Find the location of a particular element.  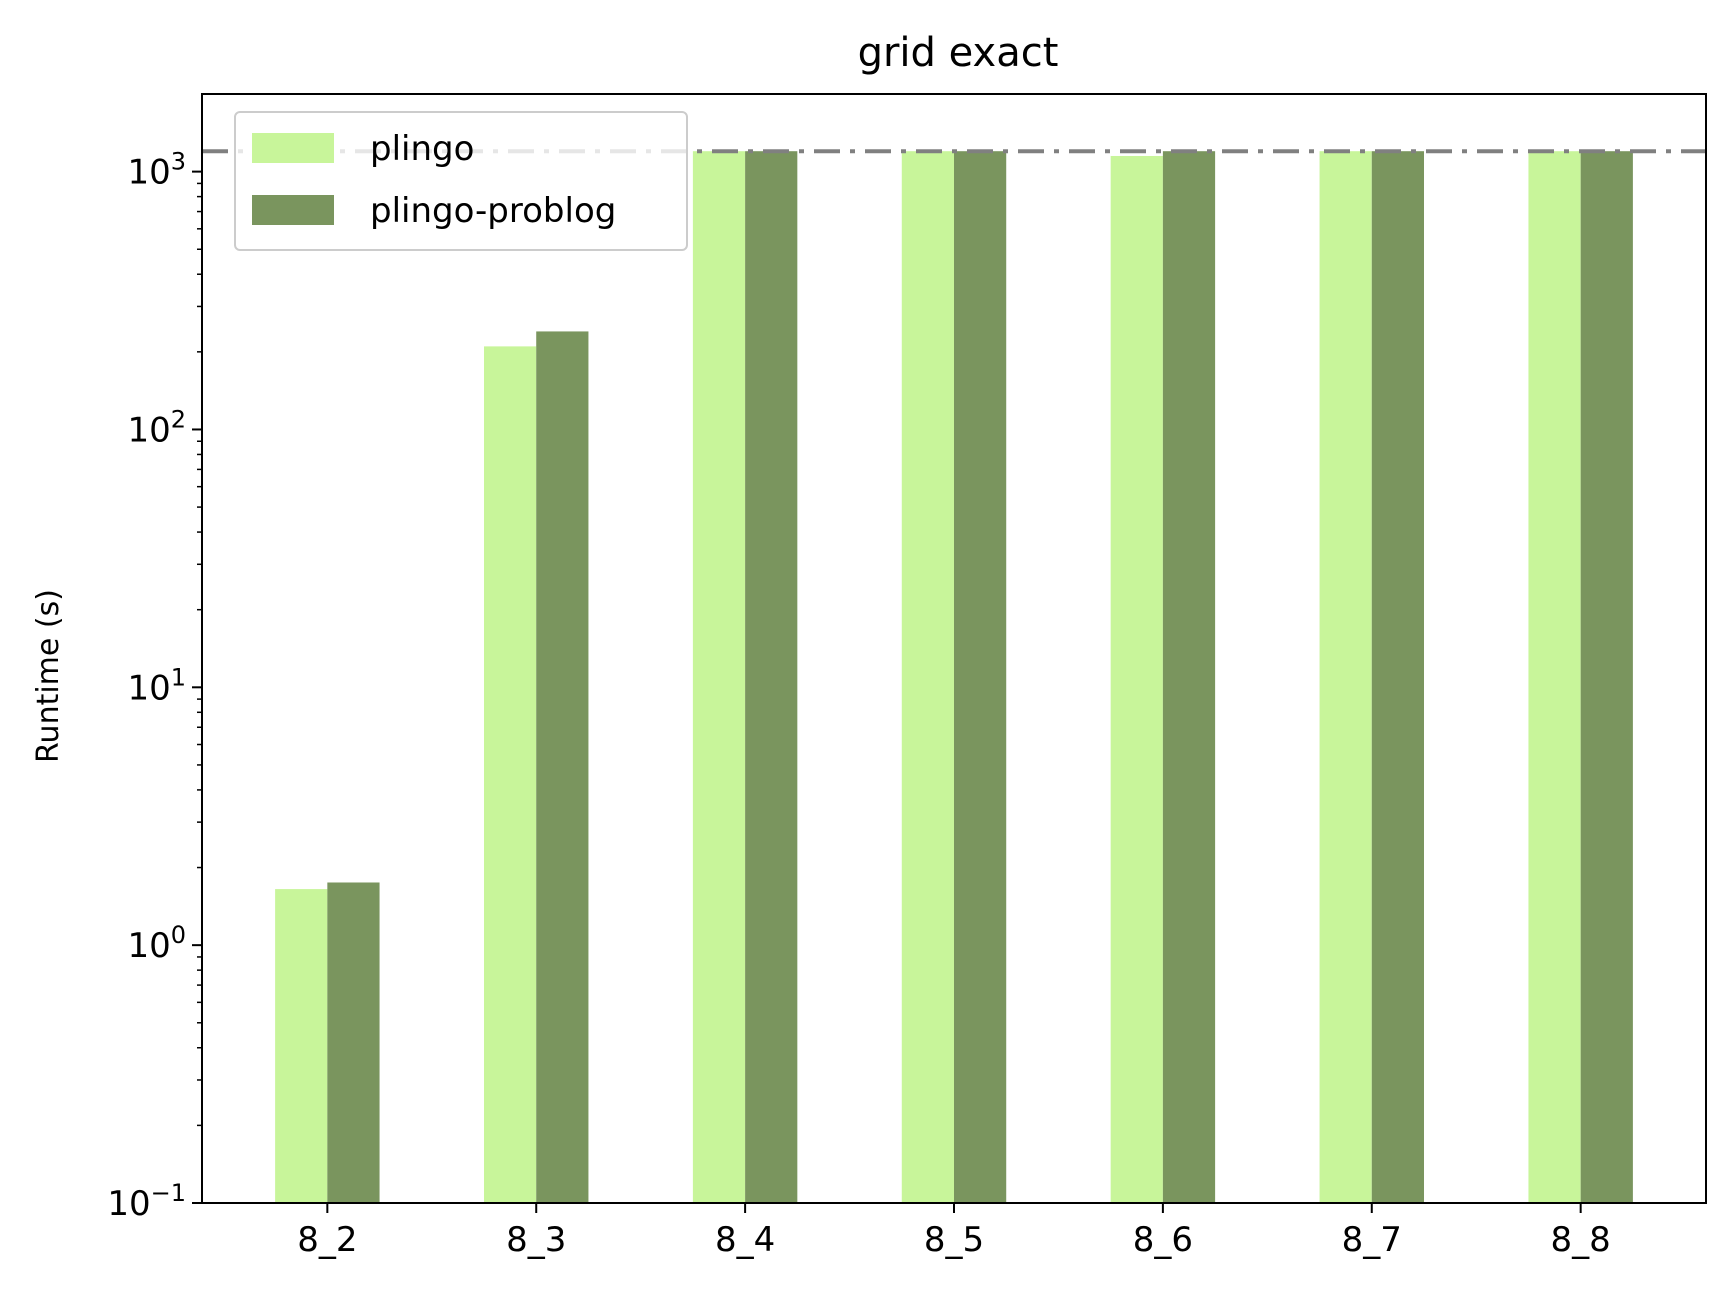

legend: plingo plingo-problog is located at coordinates (461, 181).